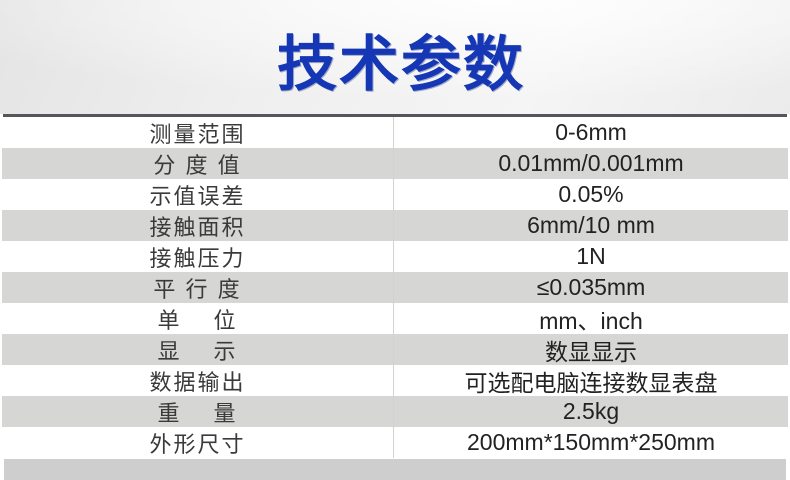 This screenshot has height=480, width=790. Describe the element at coordinates (395, 115) in the screenshot. I see `header-divider` at that location.